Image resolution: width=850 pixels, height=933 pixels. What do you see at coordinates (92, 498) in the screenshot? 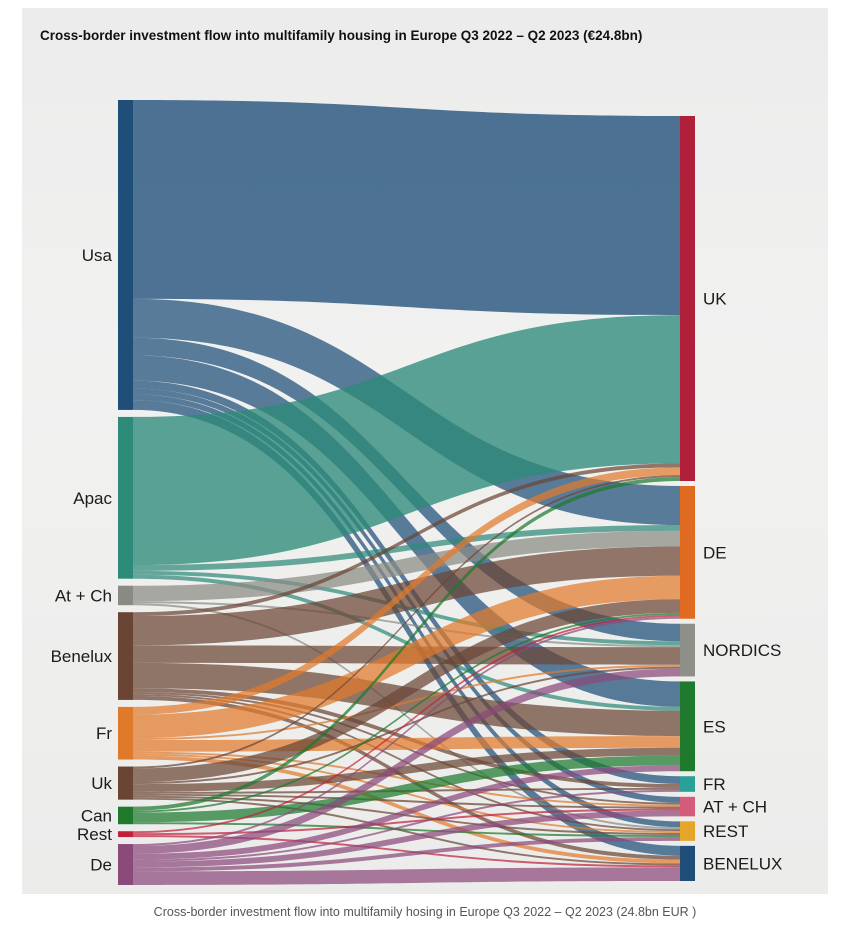
I see `source-label-apac: Apac` at bounding box center [92, 498].